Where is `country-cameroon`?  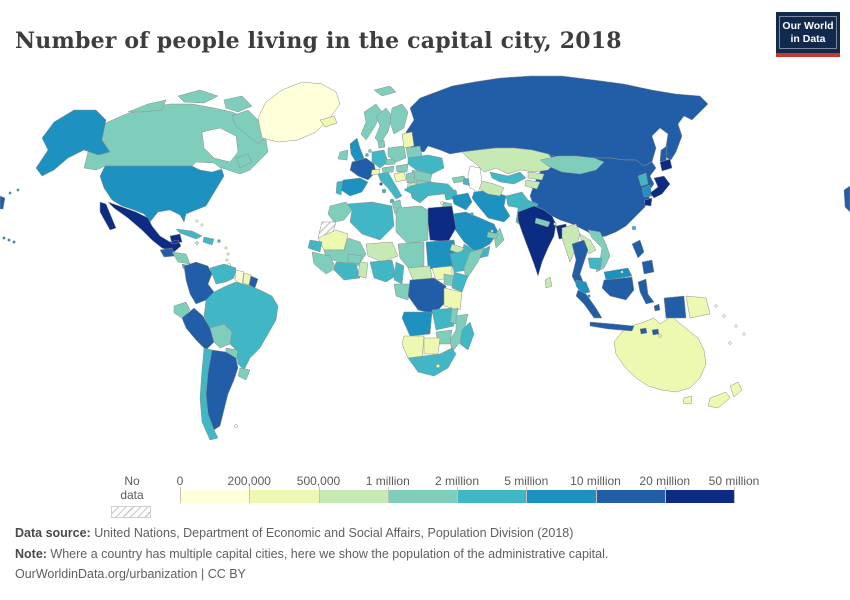 country-cameroon is located at coordinates (399, 273).